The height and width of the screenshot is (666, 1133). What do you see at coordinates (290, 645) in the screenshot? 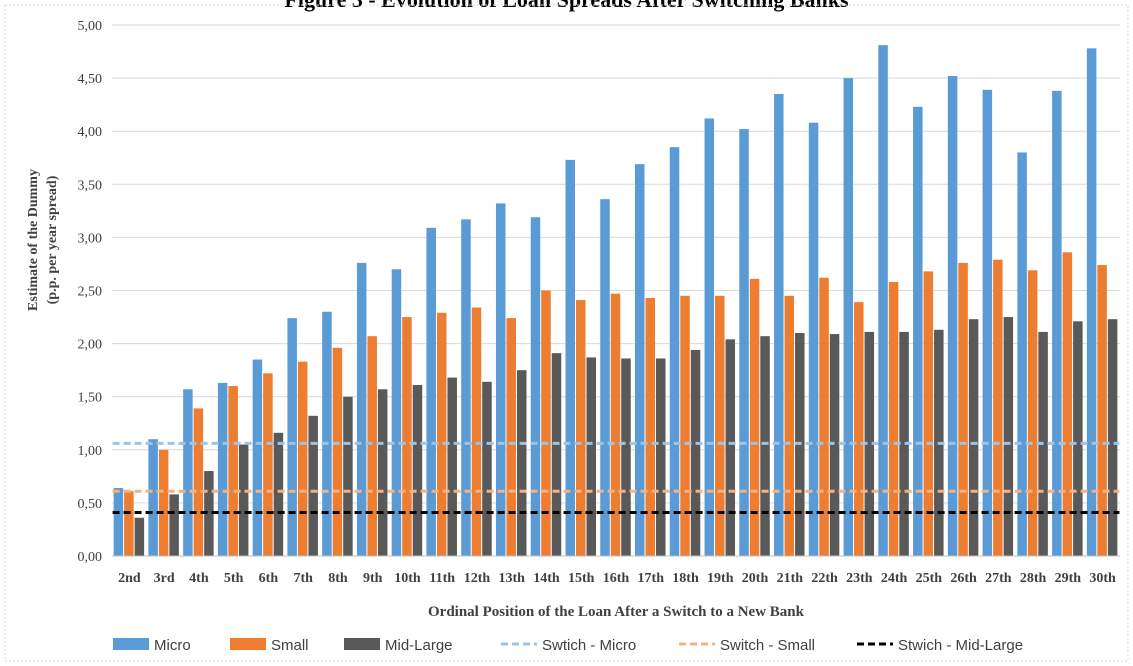
I see `legend-label: Small` at bounding box center [290, 645].